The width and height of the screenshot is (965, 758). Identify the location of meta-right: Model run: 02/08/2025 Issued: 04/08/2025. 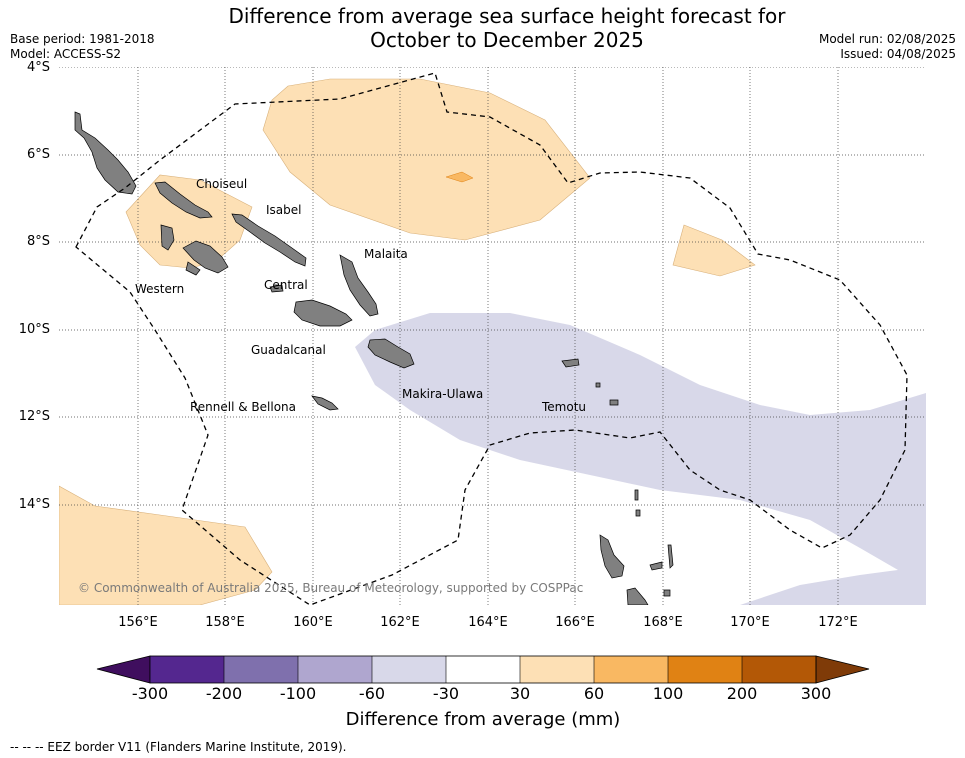
(887, 47).